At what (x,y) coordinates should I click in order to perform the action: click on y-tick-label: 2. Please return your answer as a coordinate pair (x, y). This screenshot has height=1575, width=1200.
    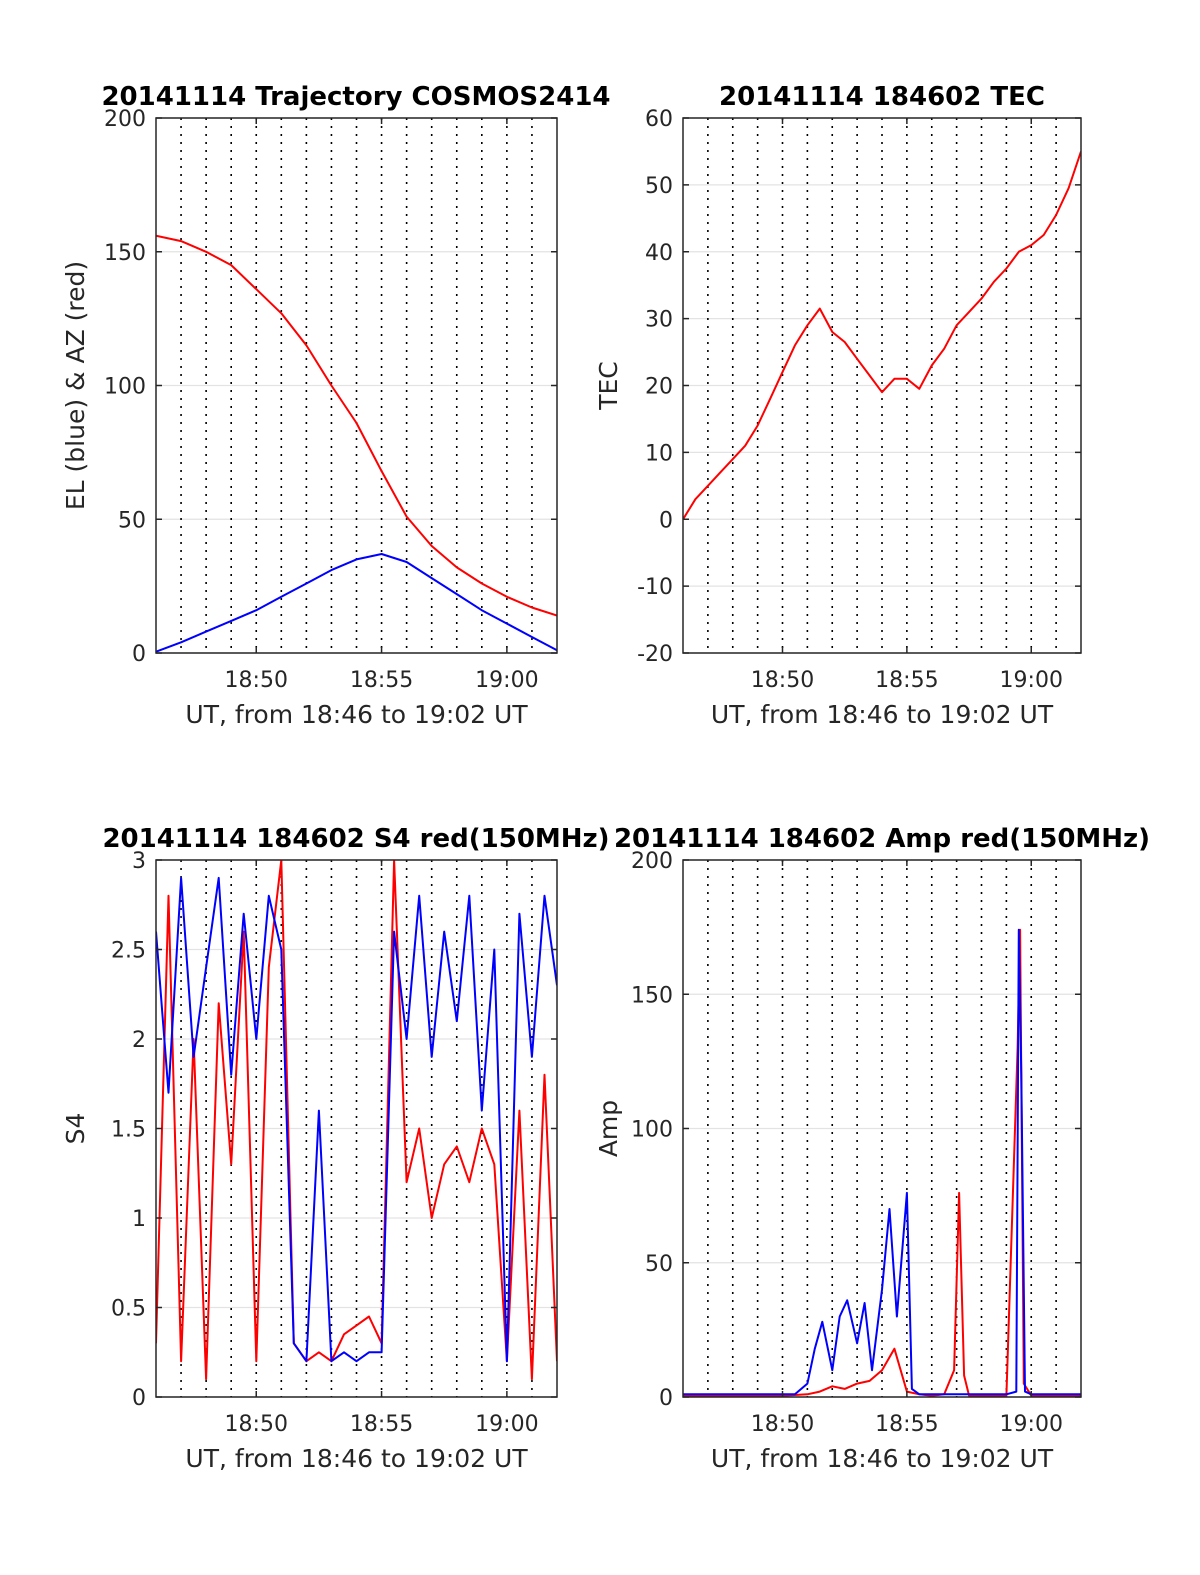
    Looking at the image, I should click on (139, 1040).